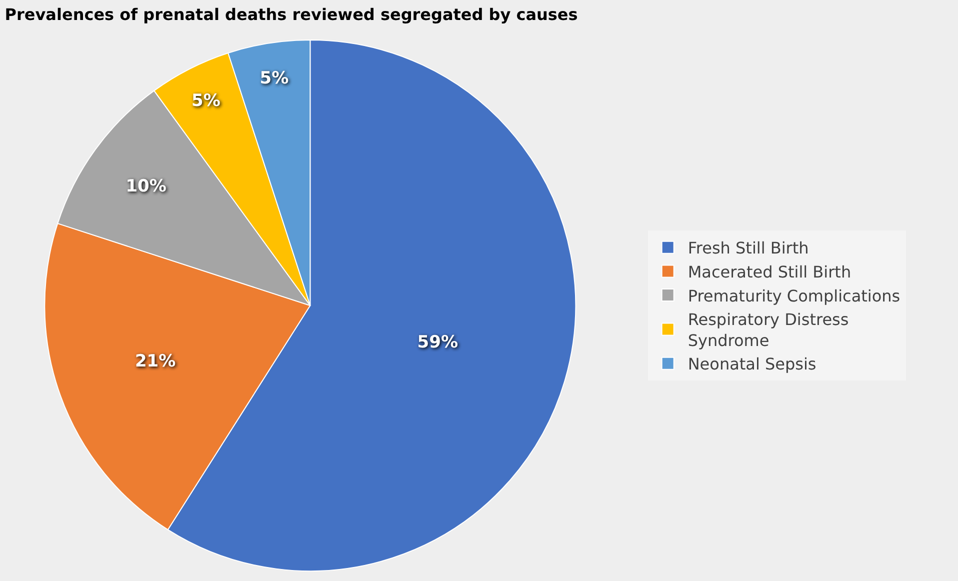  I want to click on chart-title: Prevalences of prenatal deaths reviewed segregated by causes, so click(291, 14).